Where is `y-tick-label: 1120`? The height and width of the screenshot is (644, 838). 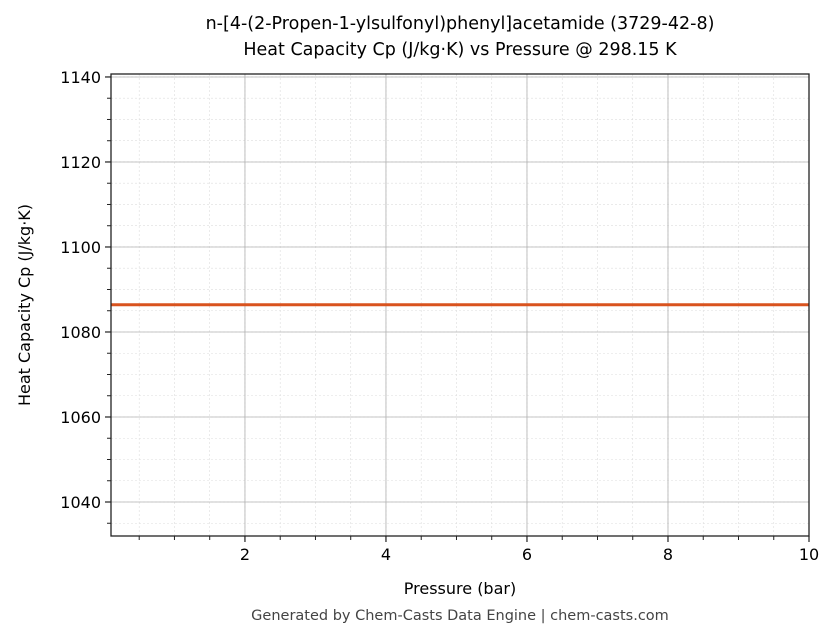
y-tick-label: 1120 is located at coordinates (80, 162).